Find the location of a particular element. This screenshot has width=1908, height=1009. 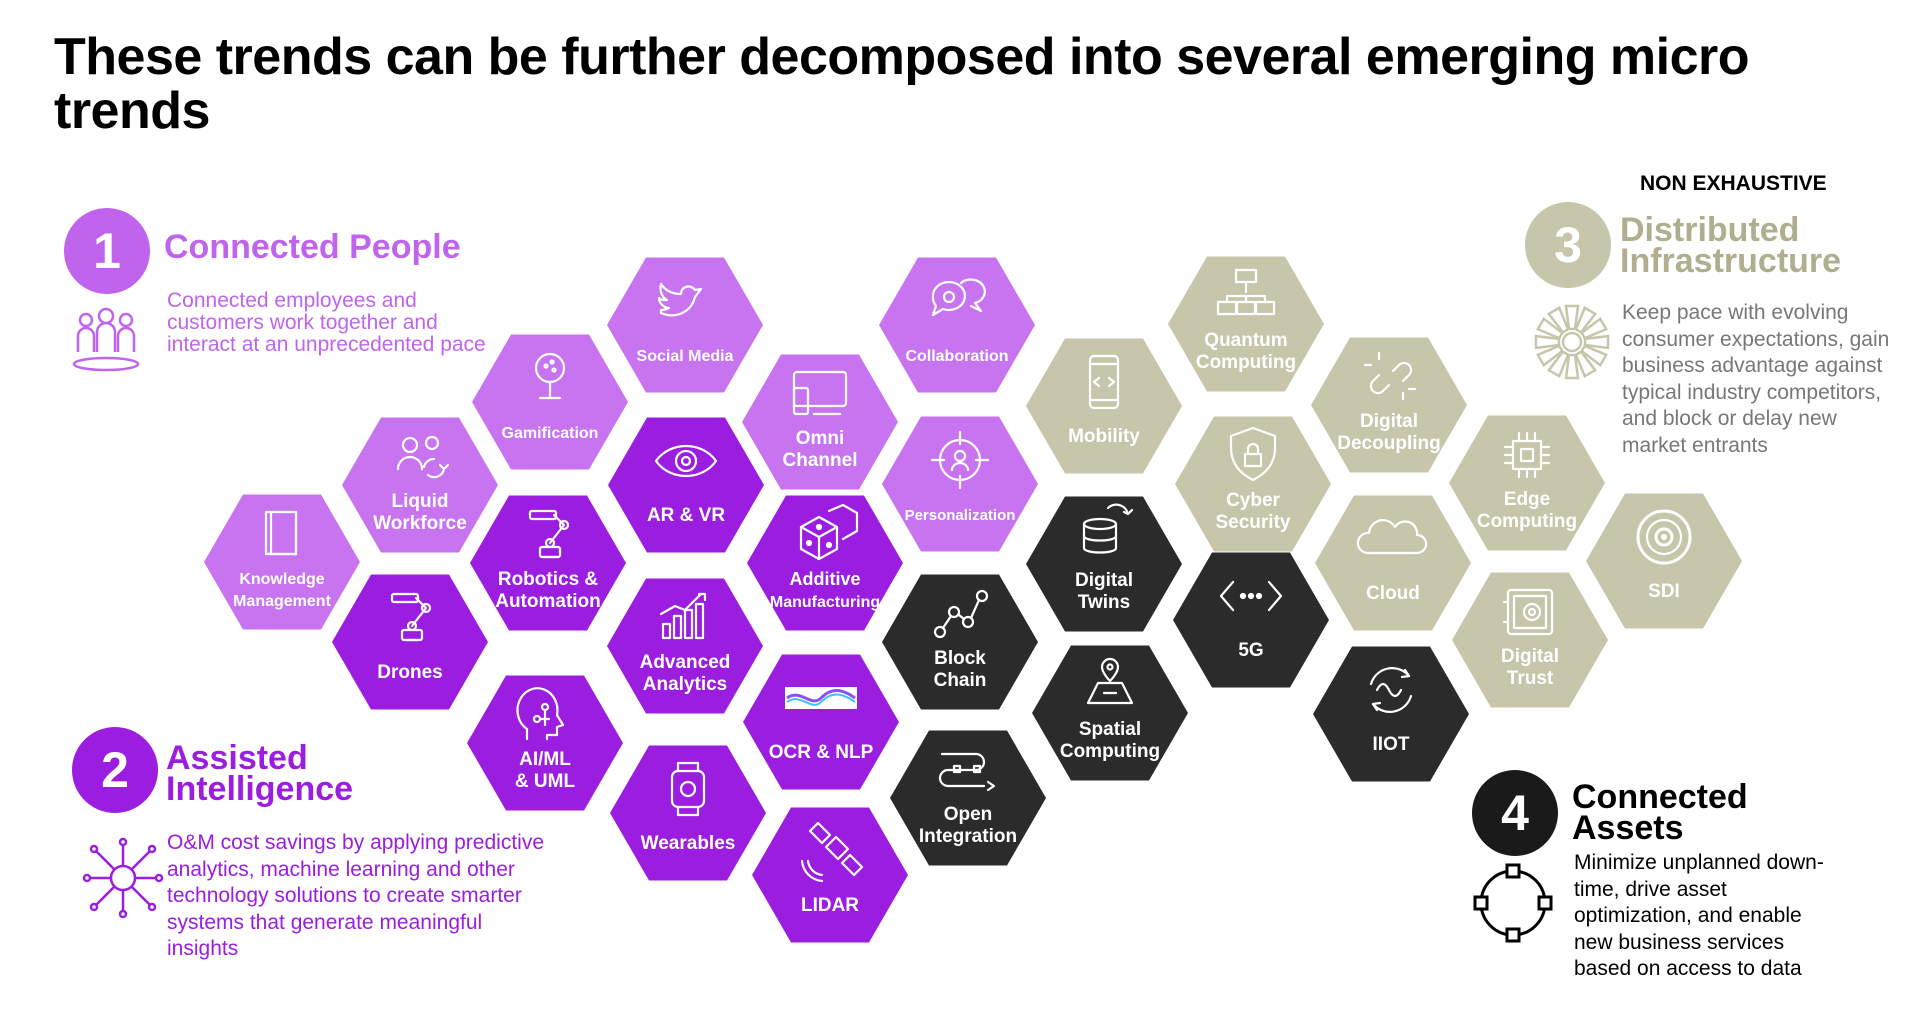

section-1-title-line-1: Connected People is located at coordinates (312, 247).